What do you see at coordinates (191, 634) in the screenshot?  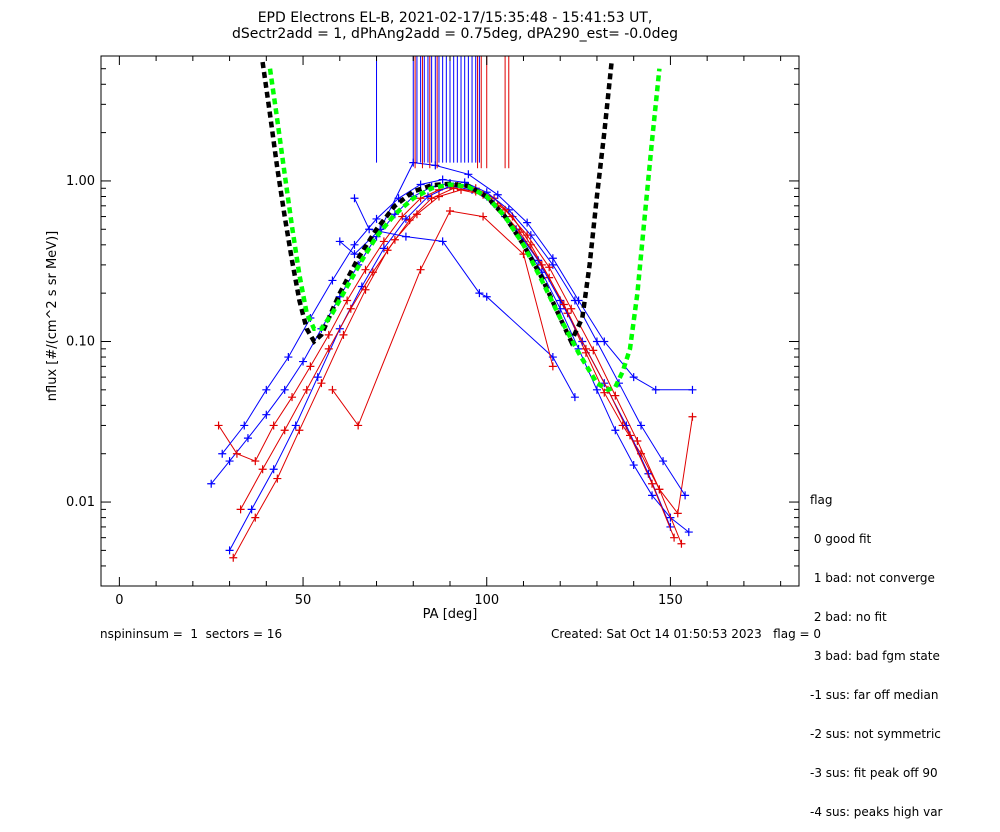 I see `footer-spin-info: nspininsum = 1 sectors = 16` at bounding box center [191, 634].